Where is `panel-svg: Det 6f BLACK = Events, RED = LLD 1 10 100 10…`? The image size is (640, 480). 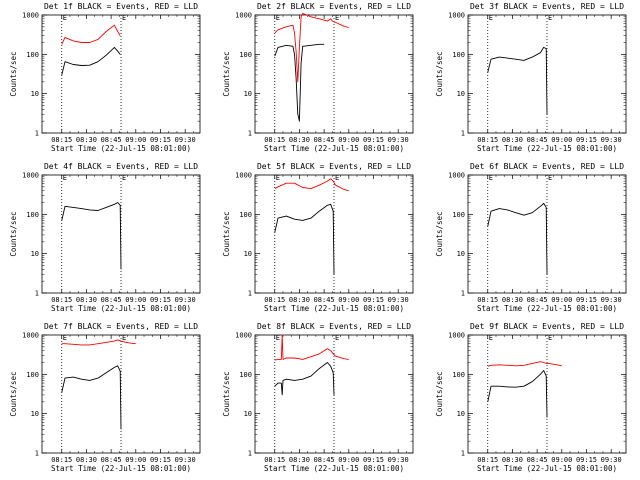
panel-svg: Det 6f BLACK = Events, RED = LLD 1 10 100 10… is located at coordinates (531, 237).